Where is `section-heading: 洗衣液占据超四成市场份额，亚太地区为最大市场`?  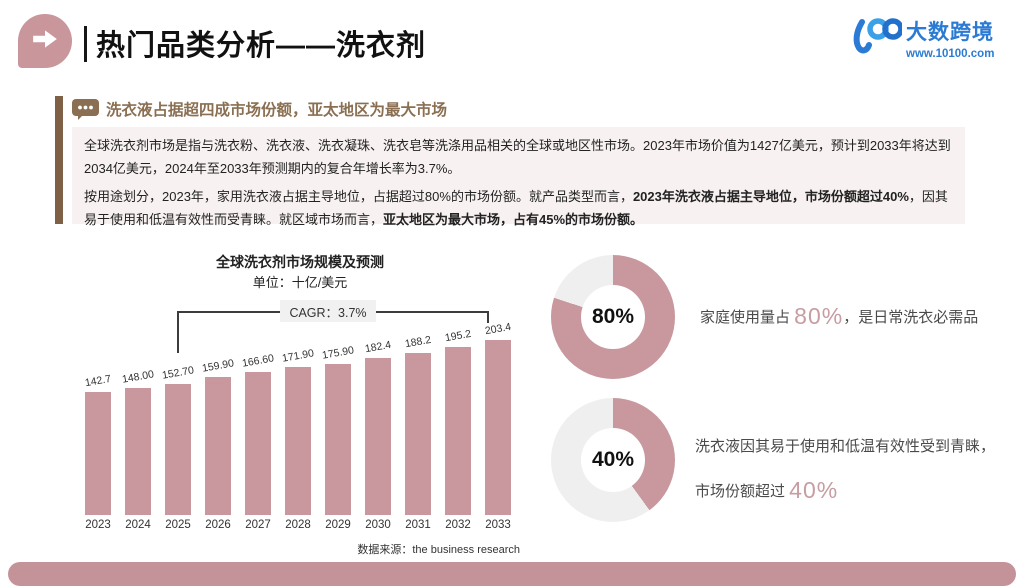
section-heading: 洗衣液占据超四成市场份额，亚太地区为最大市场 is located at coordinates (277, 110).